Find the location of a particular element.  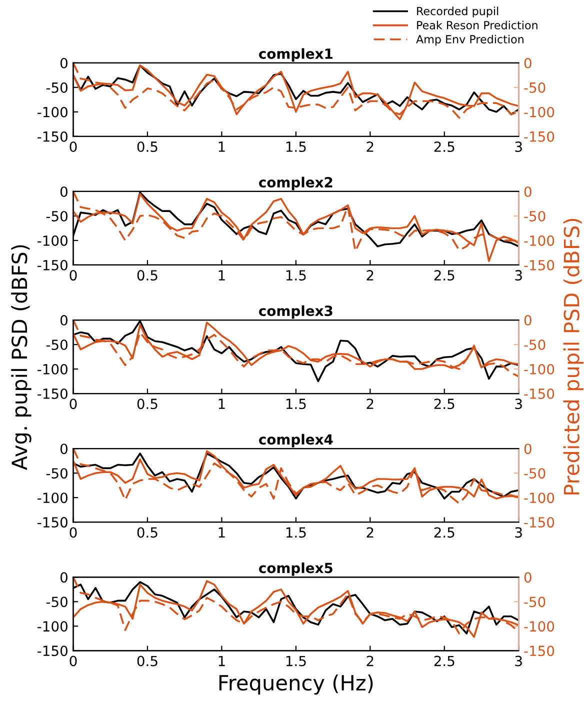

x-axis-title: Frequency (Hz) is located at coordinates (296, 684).